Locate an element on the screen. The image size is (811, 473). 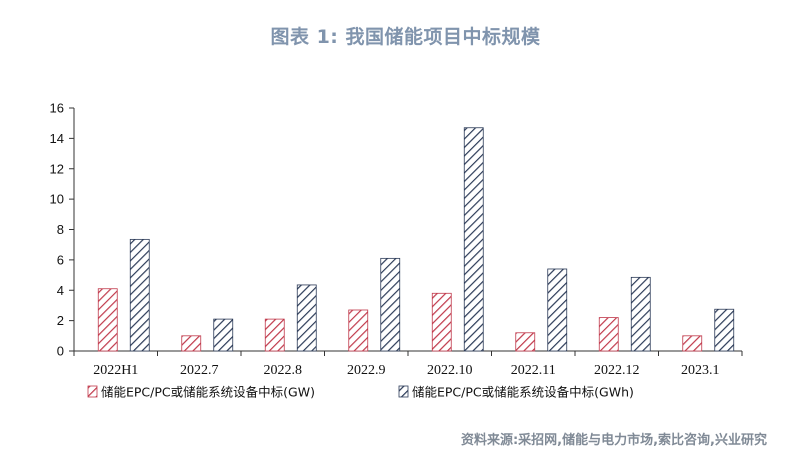
x-tick-label: 2022.9 is located at coordinates (366, 370).